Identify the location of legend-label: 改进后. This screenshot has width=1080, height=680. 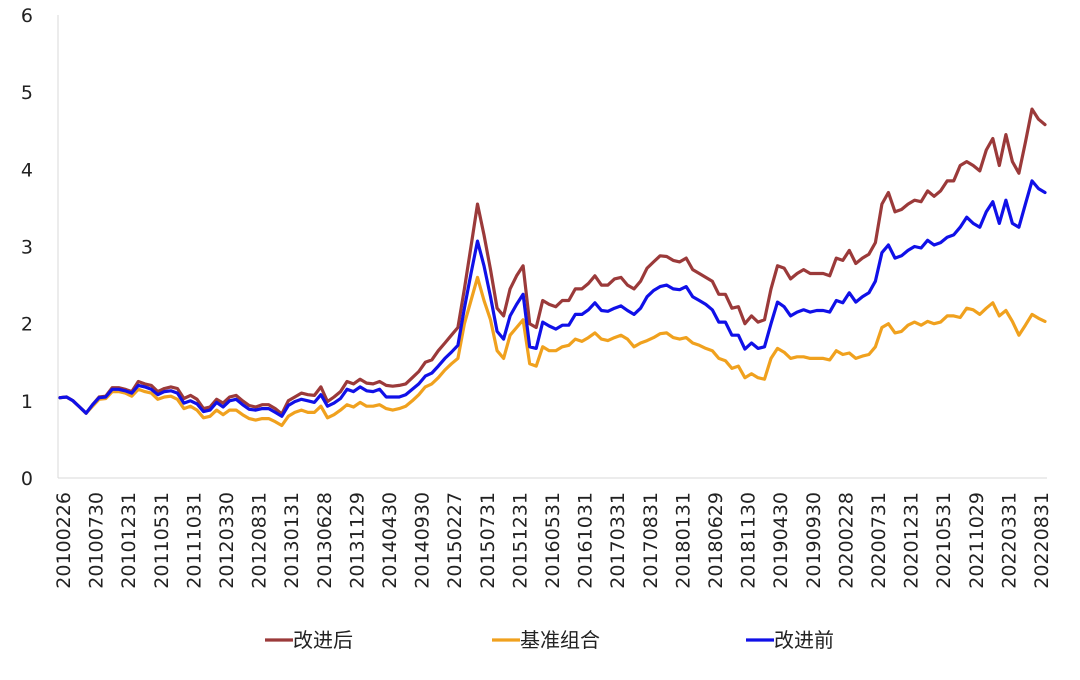
(323, 640).